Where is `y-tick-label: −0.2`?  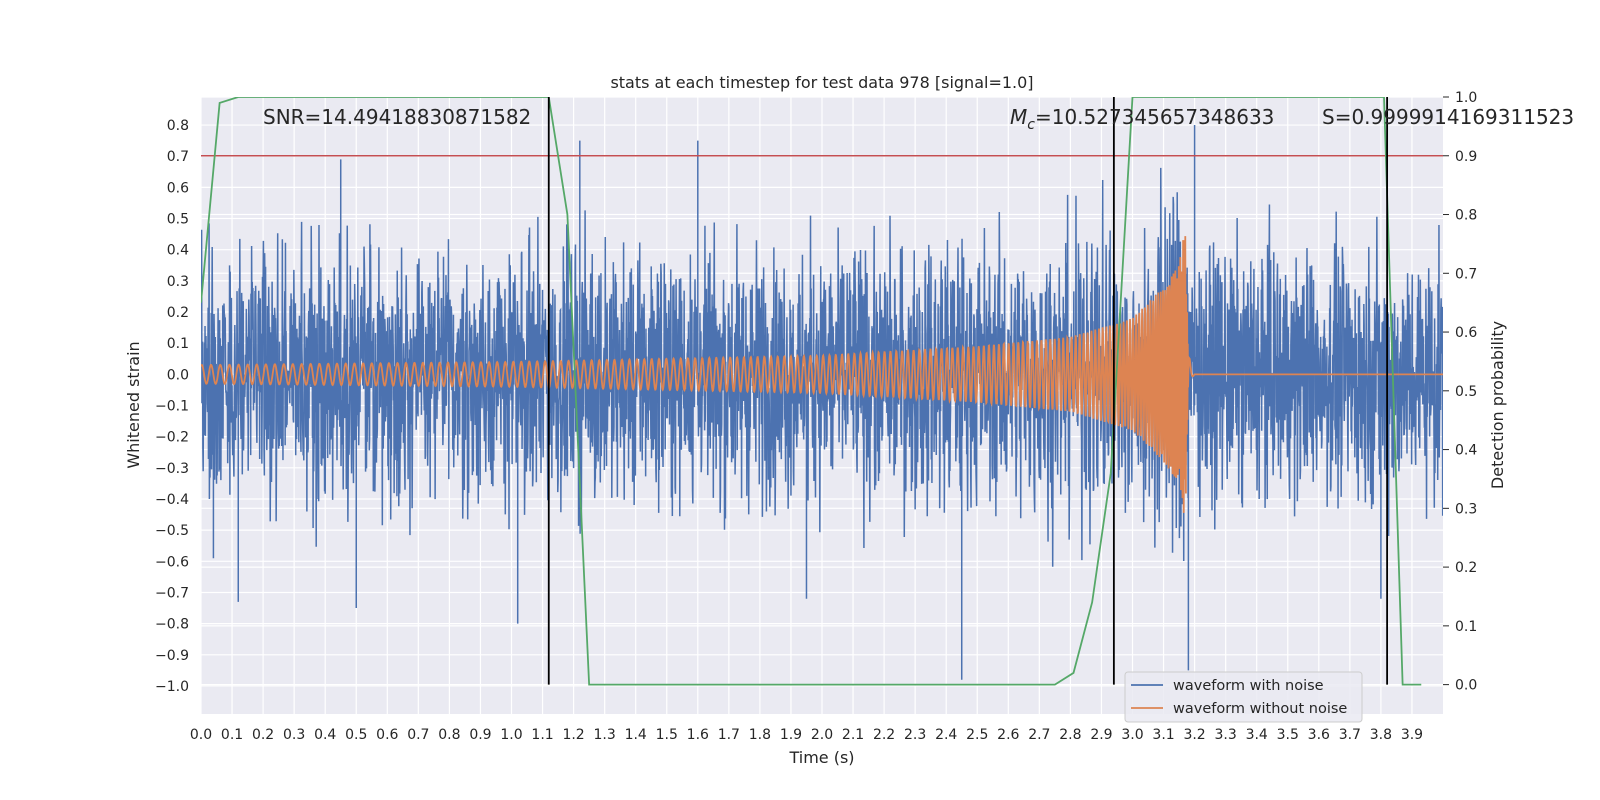 y-tick-label: −0.2 is located at coordinates (172, 438).